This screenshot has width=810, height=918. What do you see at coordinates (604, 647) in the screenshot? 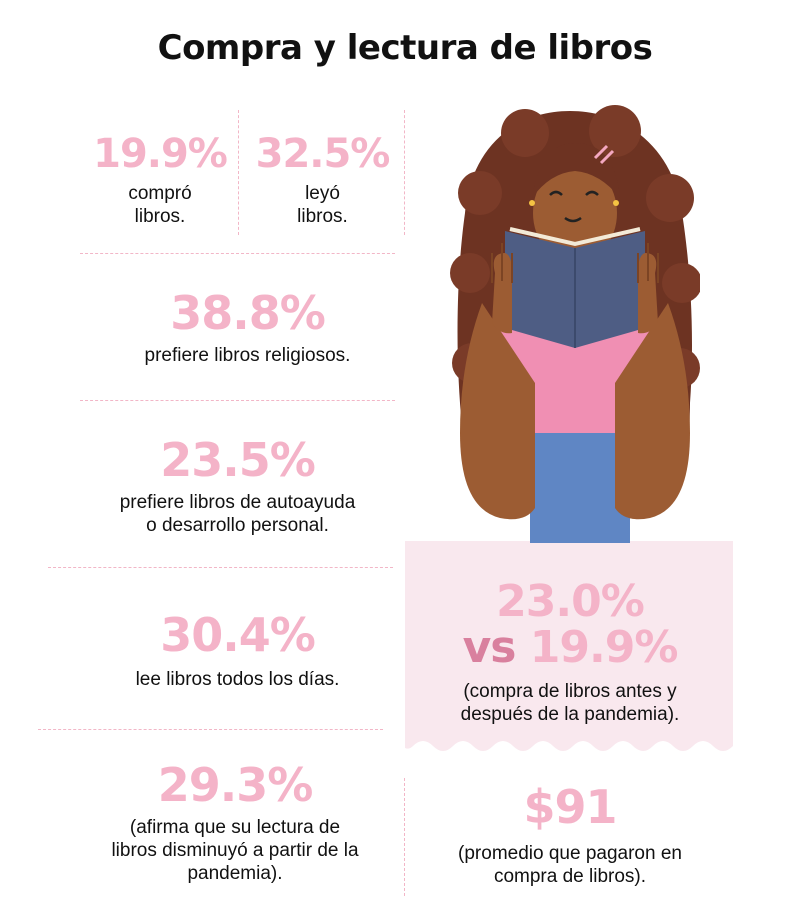
I see `stat-value-after: 19.9%` at bounding box center [604, 647].